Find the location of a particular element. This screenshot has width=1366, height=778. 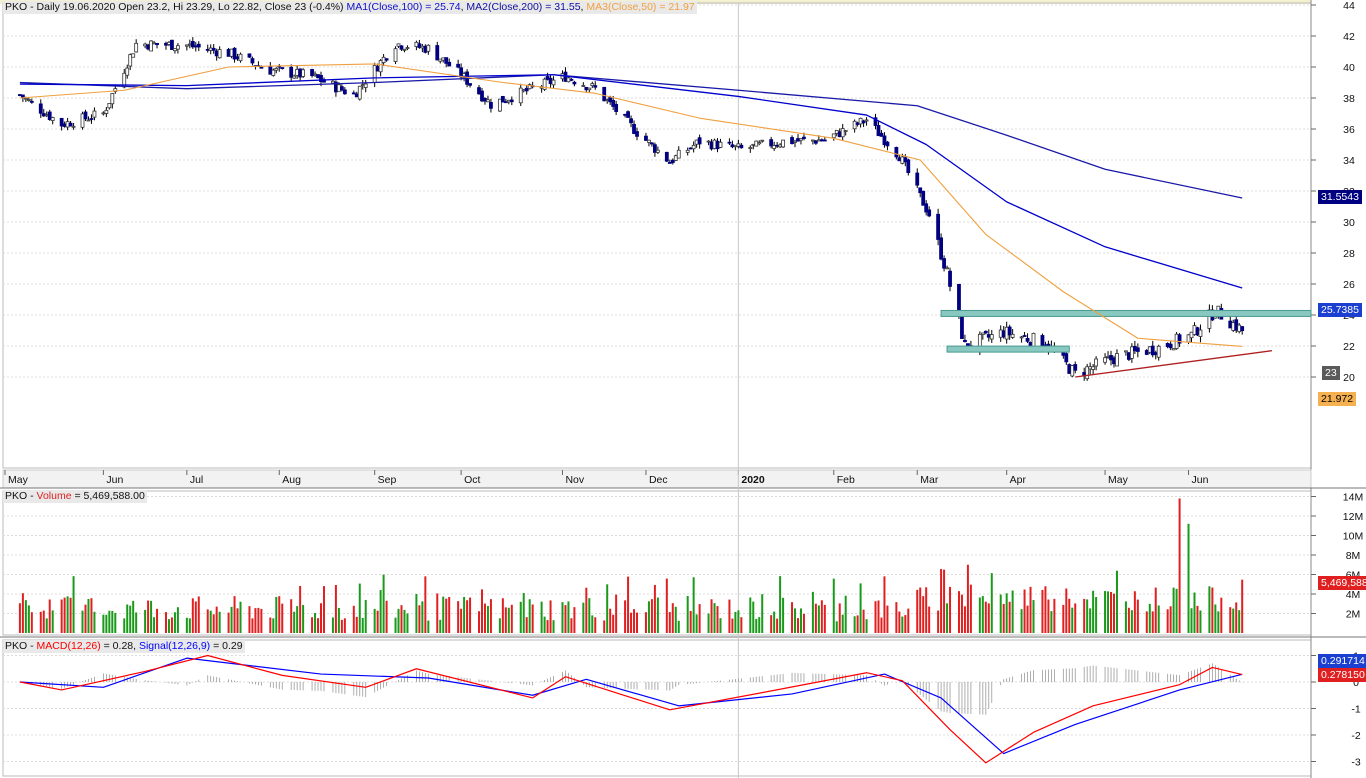

x-tick-label: Aug is located at coordinates (291, 480).